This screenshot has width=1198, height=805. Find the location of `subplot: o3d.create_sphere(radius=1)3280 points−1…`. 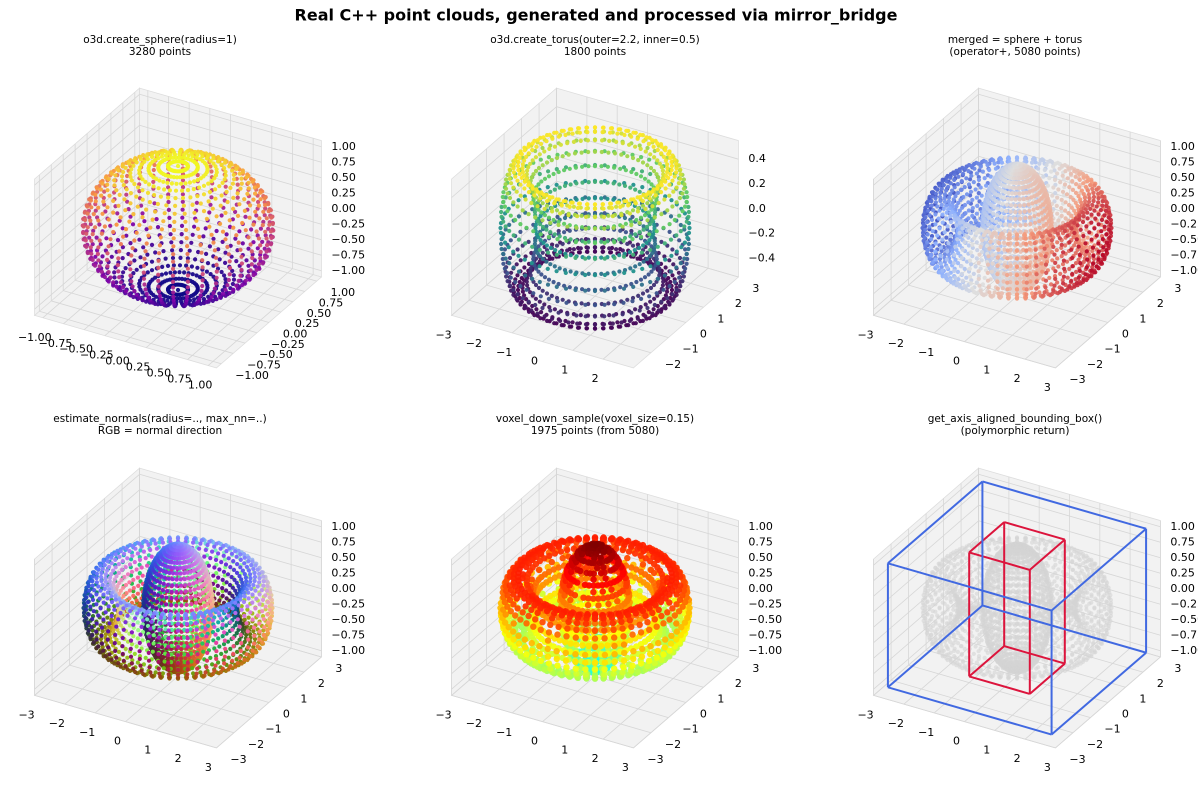

subplot: o3d.create_sphere(radius=1)3280 points−1… is located at coordinates (191, 213).